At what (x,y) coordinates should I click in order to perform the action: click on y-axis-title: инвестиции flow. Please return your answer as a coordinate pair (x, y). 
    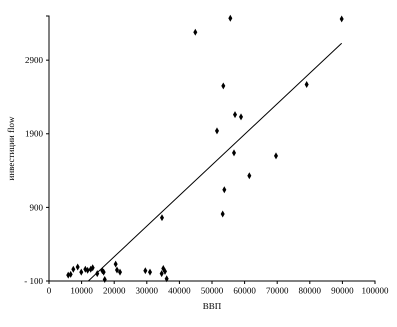
    Looking at the image, I should click on (11, 148).